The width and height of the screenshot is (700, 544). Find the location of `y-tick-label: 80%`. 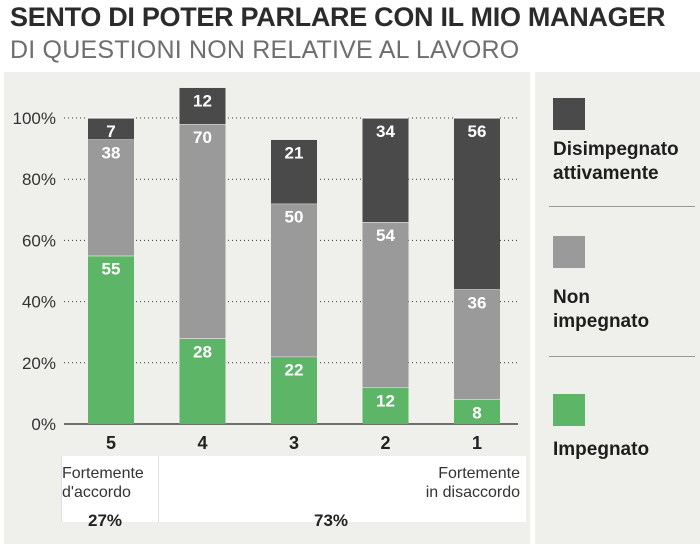

y-tick-label: 80% is located at coordinates (39, 179).